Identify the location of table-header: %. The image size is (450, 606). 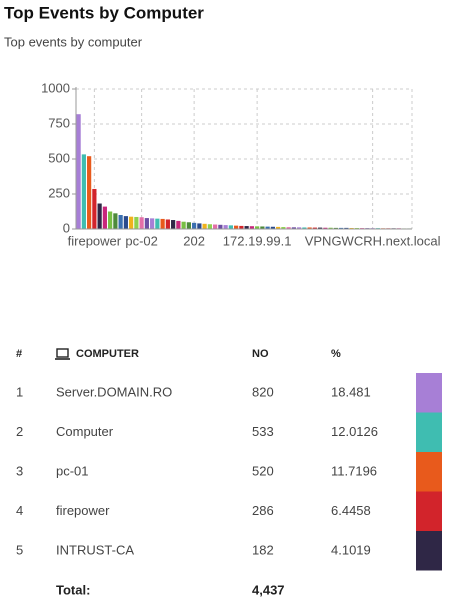
(336, 354).